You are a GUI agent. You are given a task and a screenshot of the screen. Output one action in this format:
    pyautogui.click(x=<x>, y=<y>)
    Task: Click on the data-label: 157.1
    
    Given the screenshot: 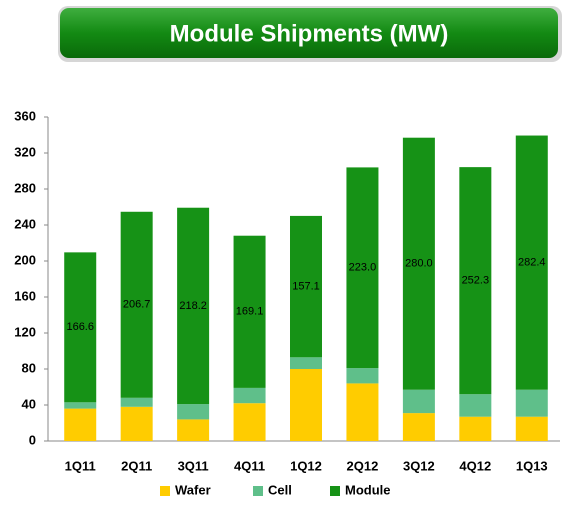 What is the action you would take?
    pyautogui.click(x=306, y=287)
    